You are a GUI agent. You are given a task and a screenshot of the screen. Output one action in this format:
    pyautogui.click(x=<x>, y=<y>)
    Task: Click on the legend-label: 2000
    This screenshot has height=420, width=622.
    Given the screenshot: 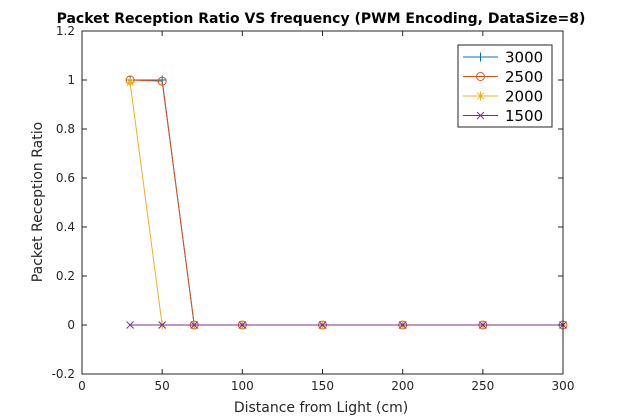 What is the action you would take?
    pyautogui.click(x=524, y=97)
    